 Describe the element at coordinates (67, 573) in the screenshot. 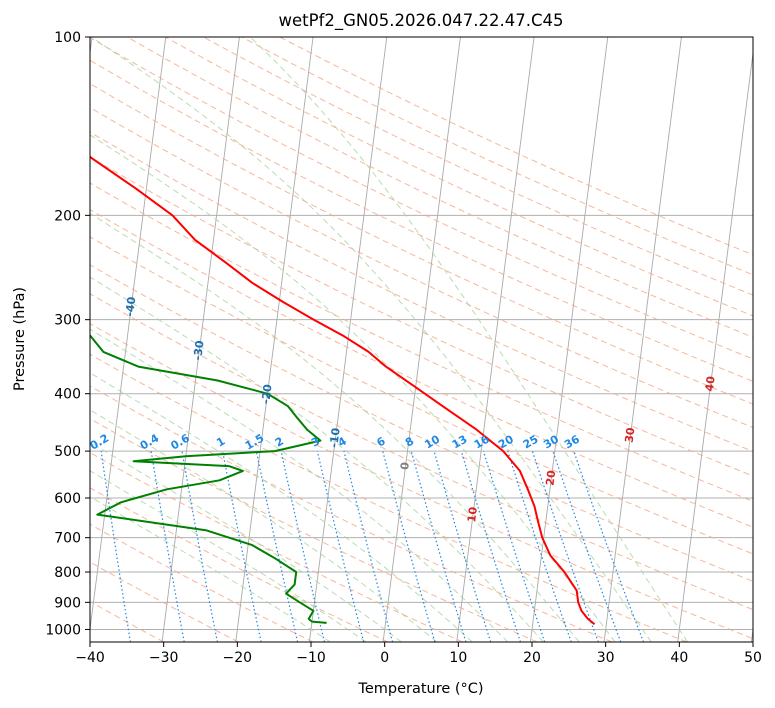

I see `y-tick-label: 800` at that location.